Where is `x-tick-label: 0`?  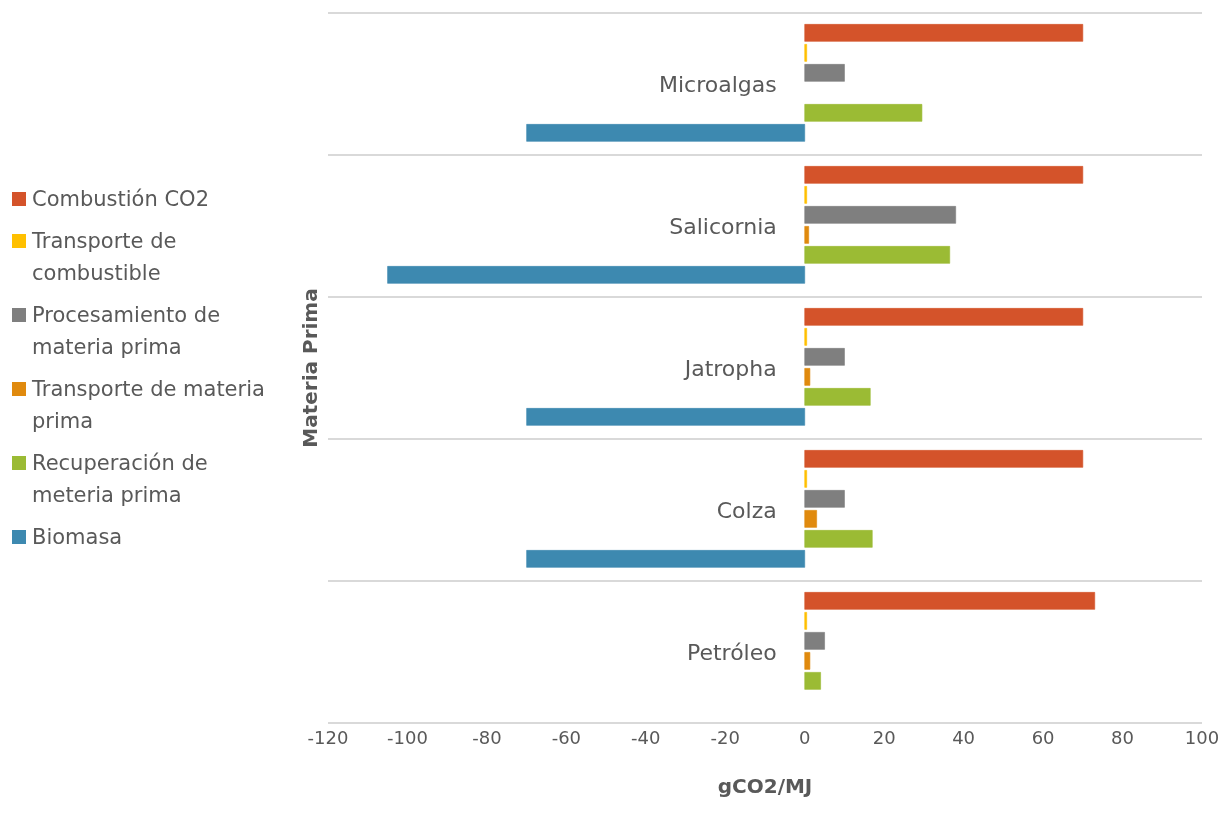 x-tick-label: 0 is located at coordinates (805, 737).